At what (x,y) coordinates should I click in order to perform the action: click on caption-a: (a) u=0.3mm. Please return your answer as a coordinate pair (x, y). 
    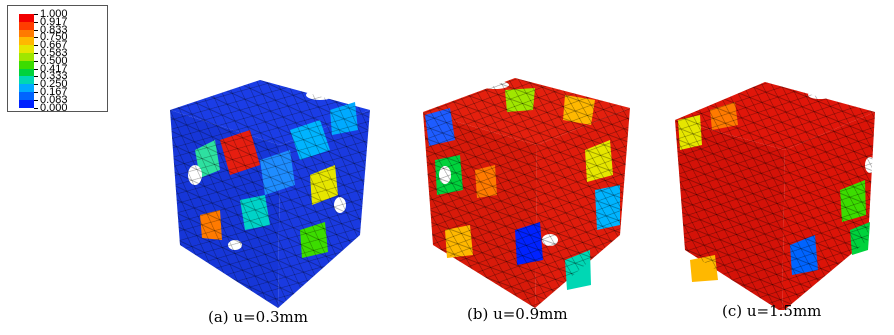
    Looking at the image, I should click on (258, 317).